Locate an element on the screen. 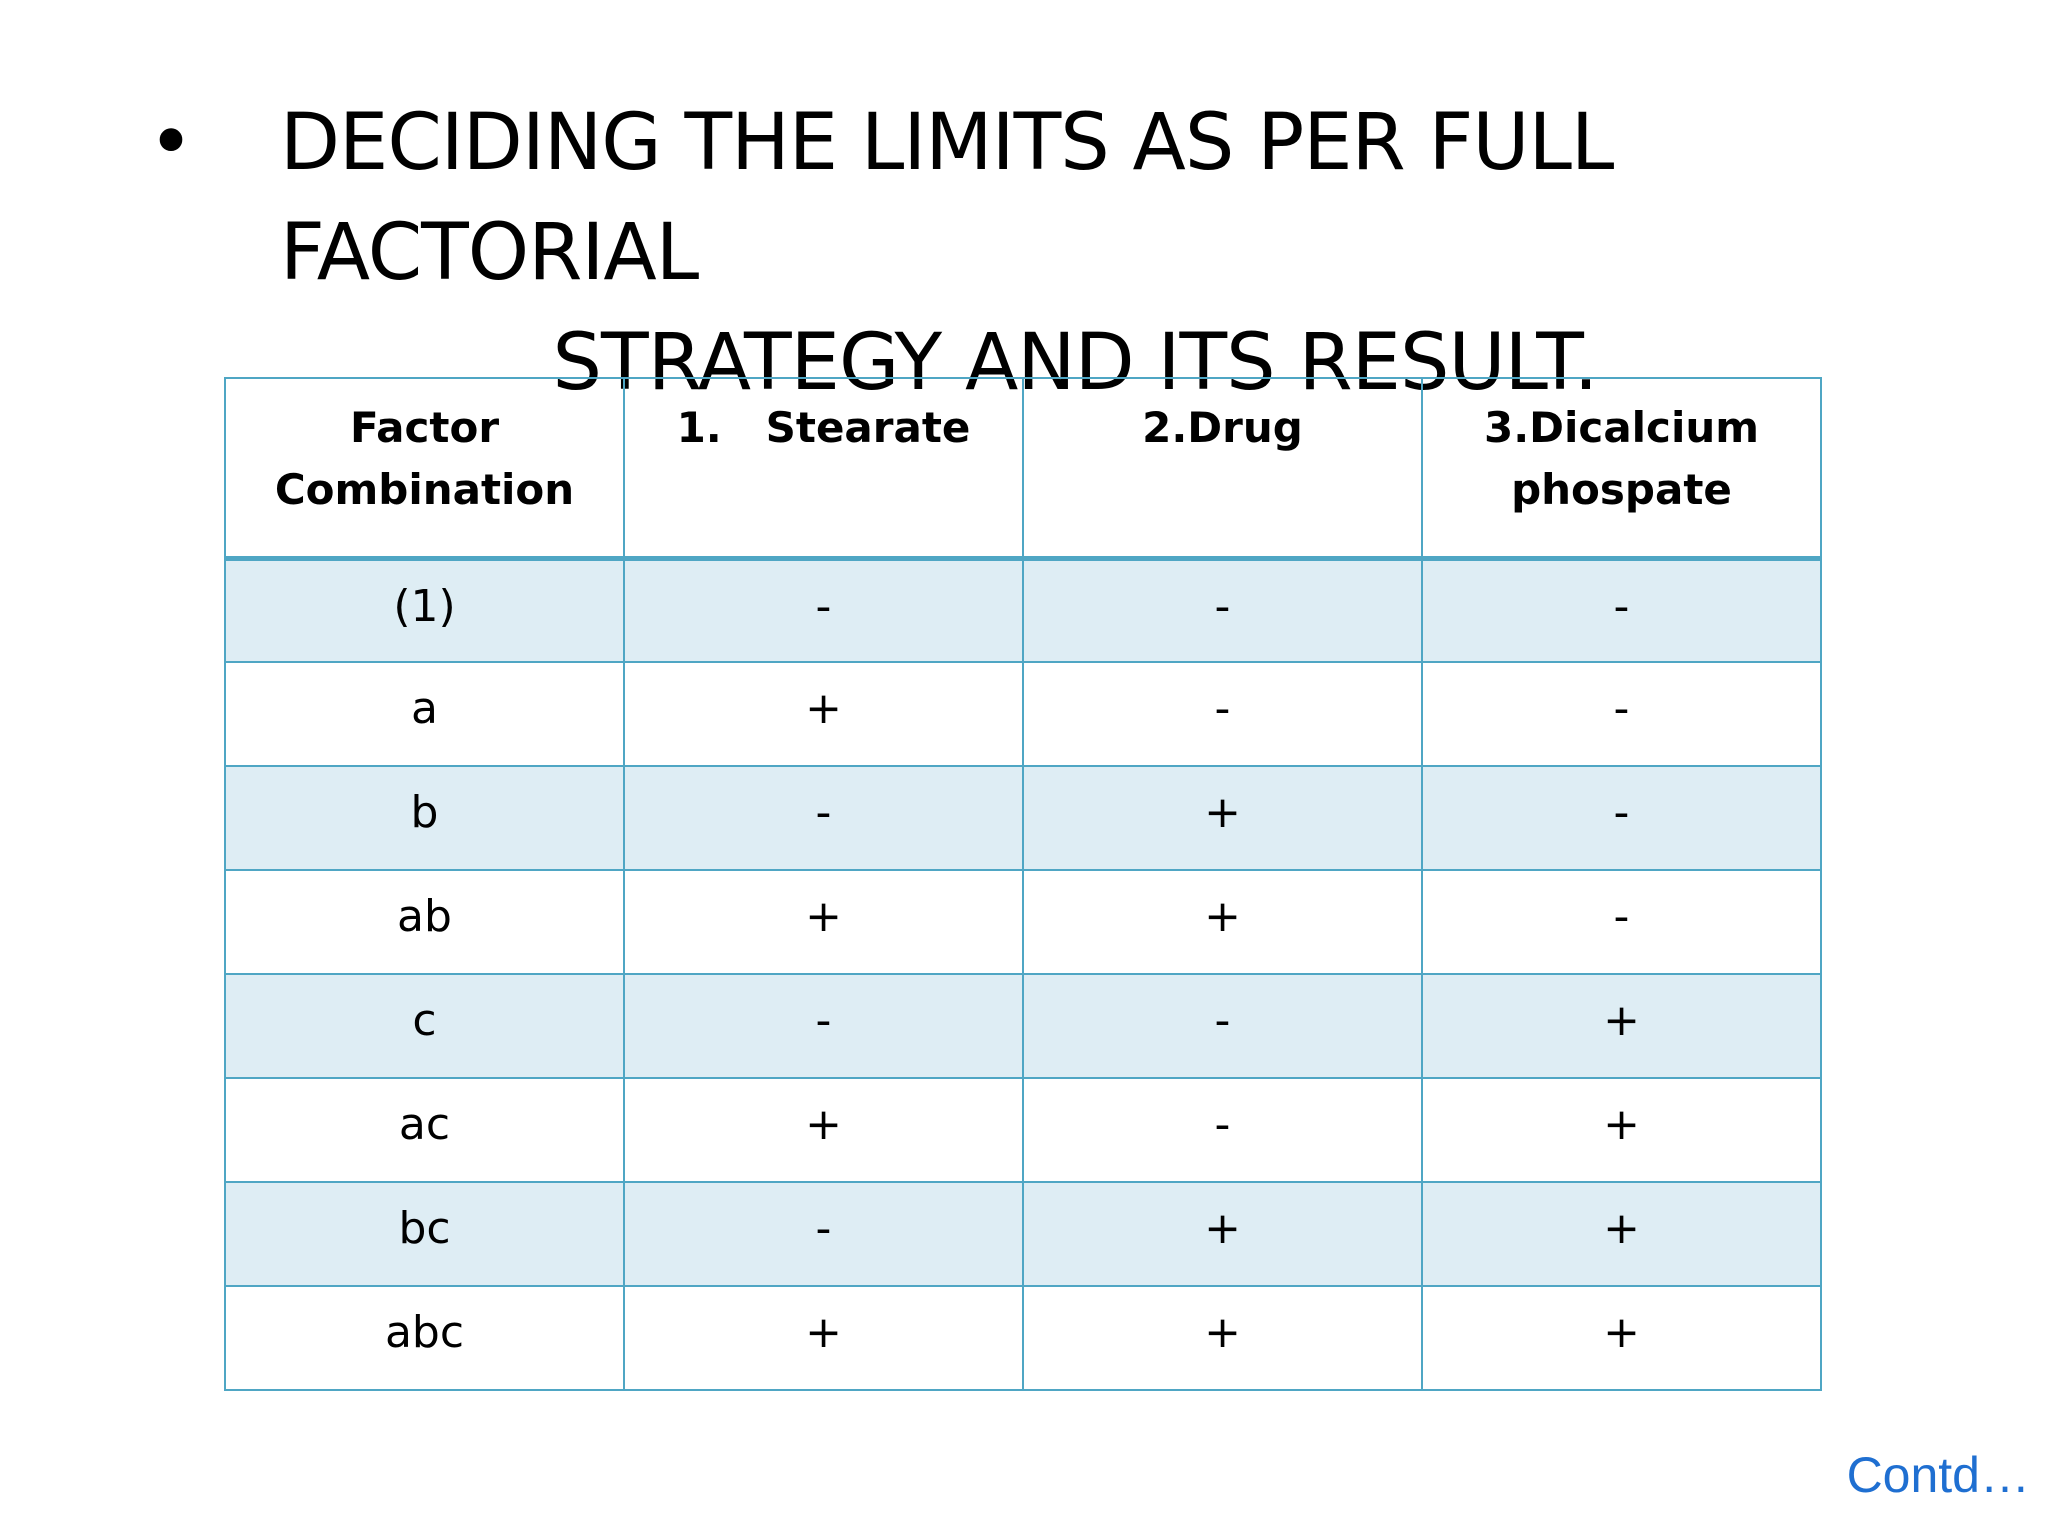  table-row: abc + + + is located at coordinates (1023, 1338).